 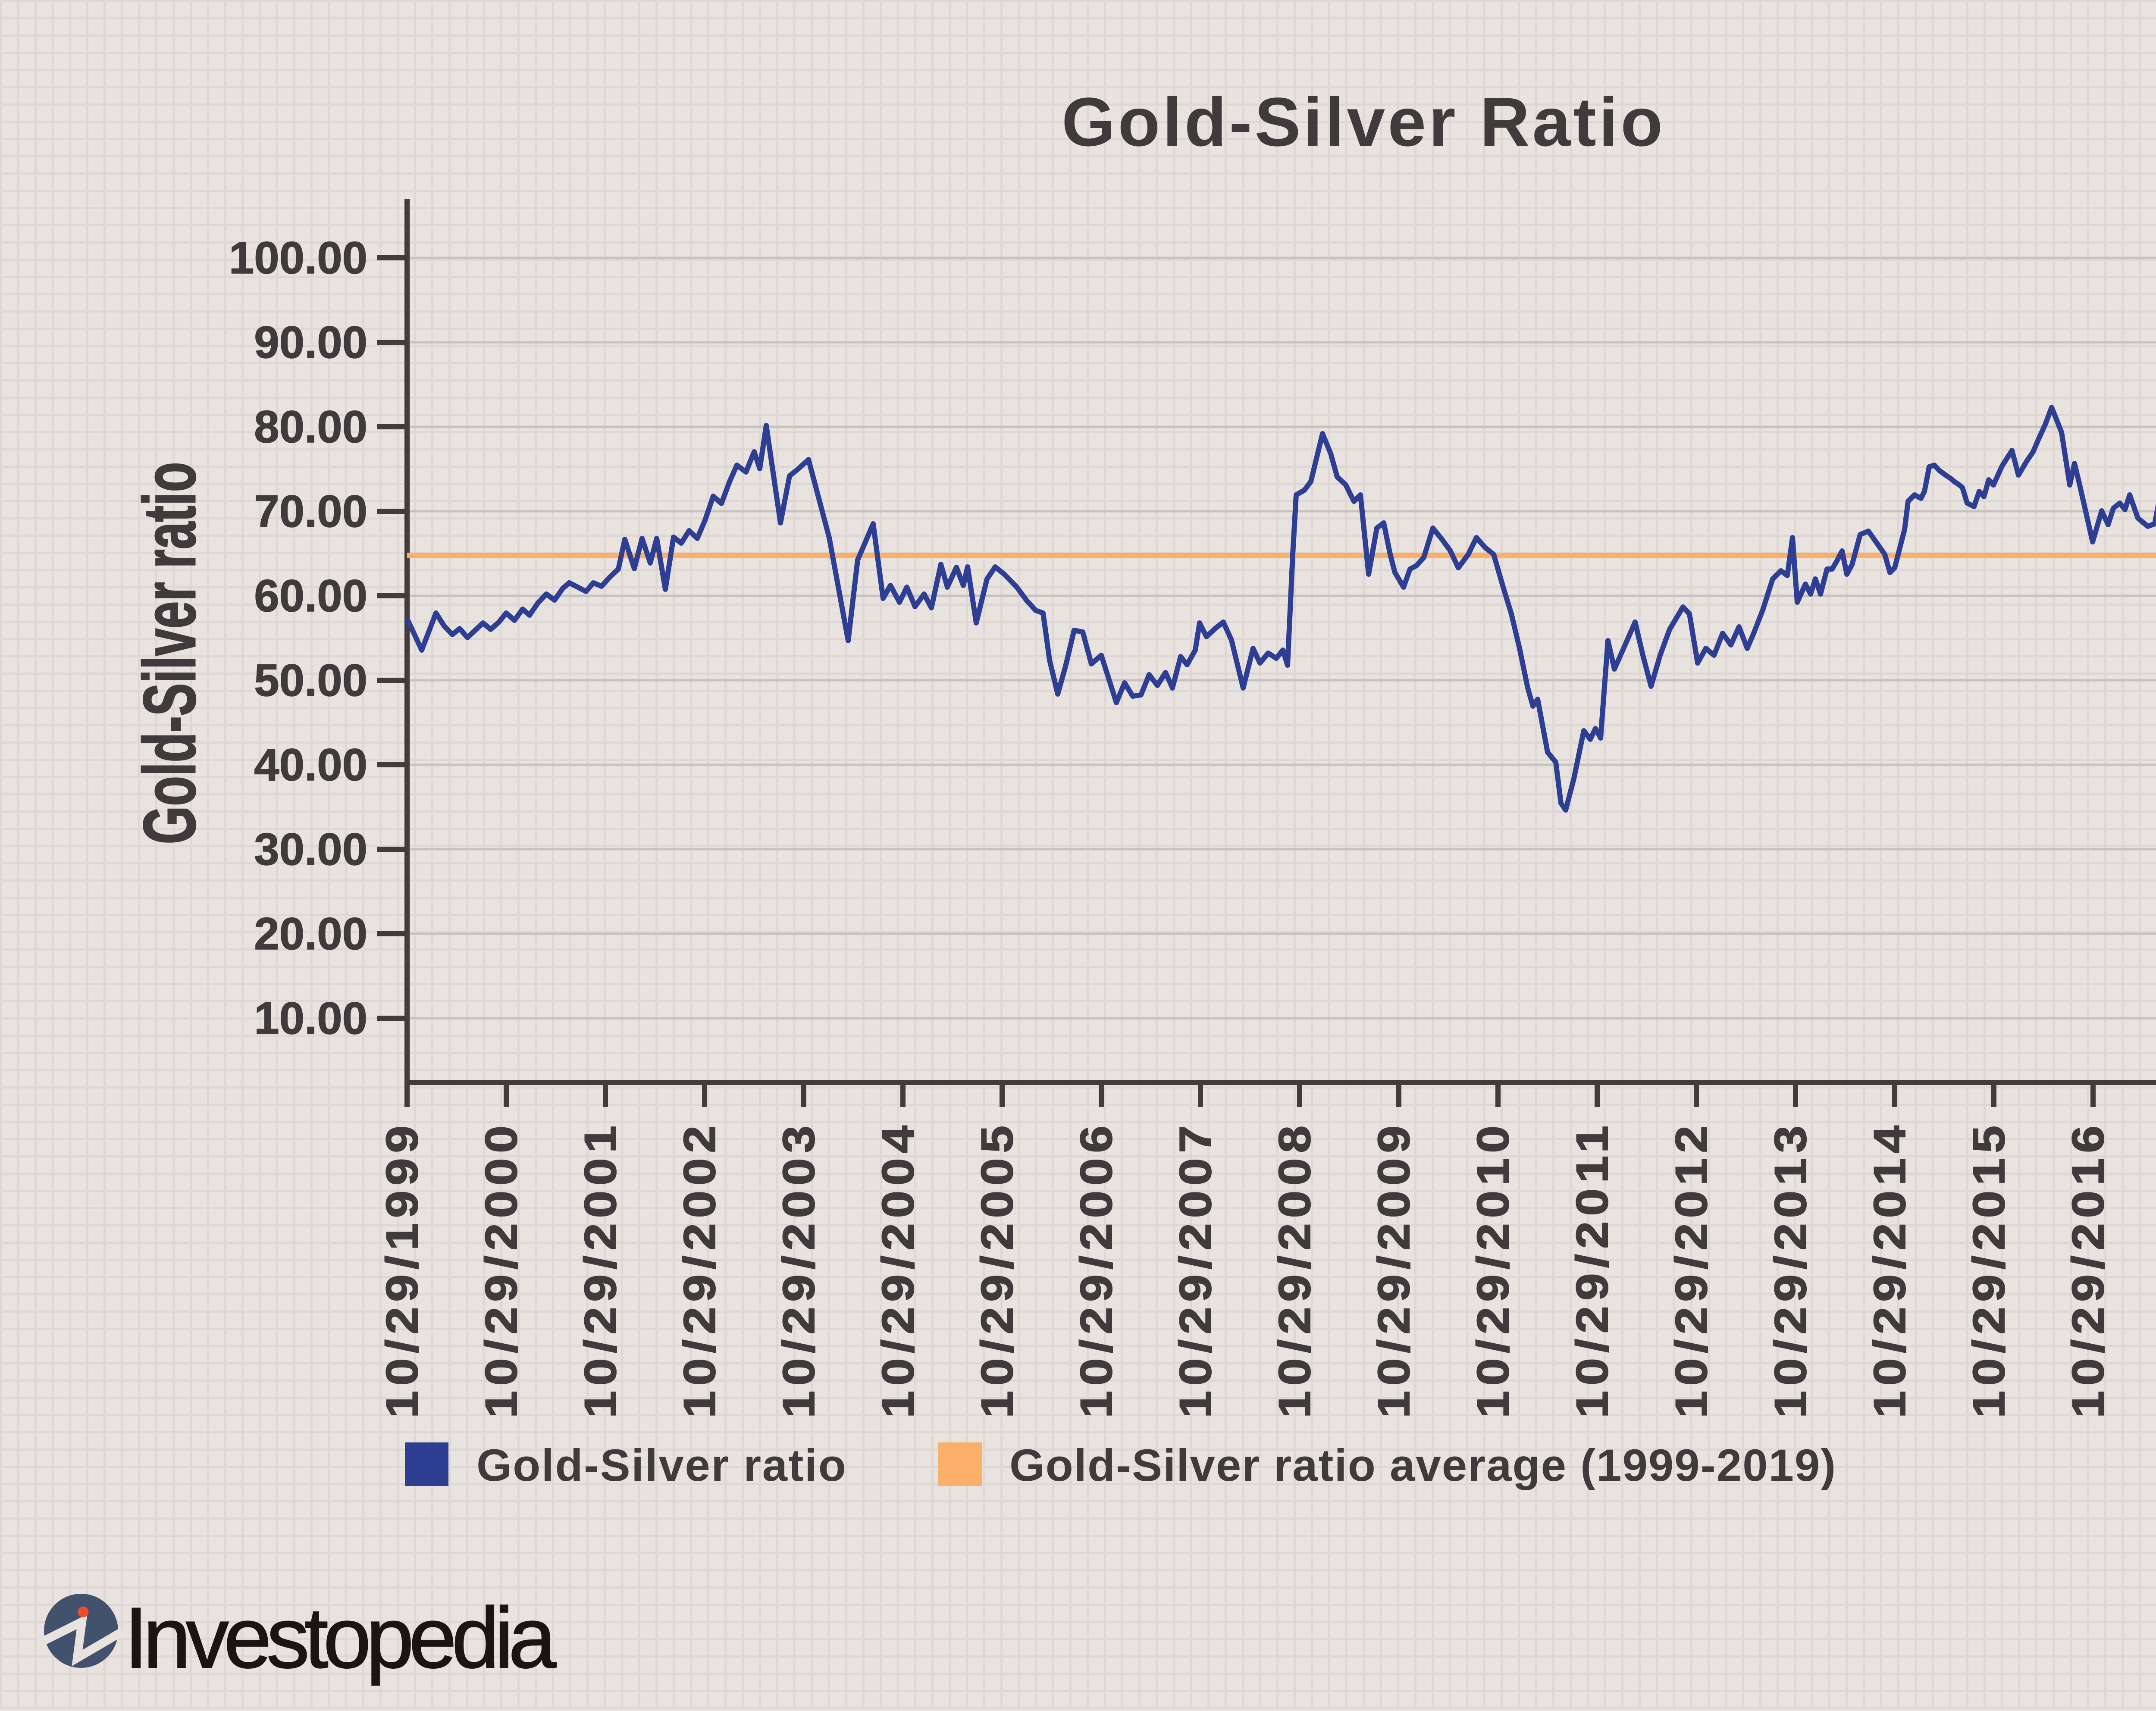 I want to click on svg-text: Investopedia, so click(x=340, y=1638).